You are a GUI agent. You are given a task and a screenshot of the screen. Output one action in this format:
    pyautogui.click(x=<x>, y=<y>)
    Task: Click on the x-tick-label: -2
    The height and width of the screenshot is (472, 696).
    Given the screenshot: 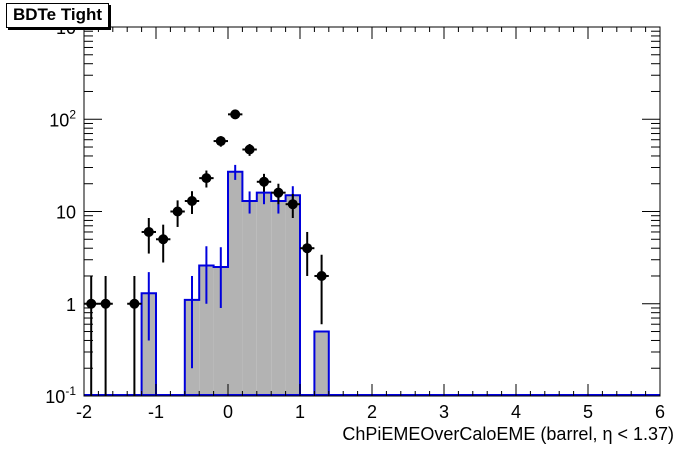 What is the action you would take?
    pyautogui.click(x=84, y=412)
    